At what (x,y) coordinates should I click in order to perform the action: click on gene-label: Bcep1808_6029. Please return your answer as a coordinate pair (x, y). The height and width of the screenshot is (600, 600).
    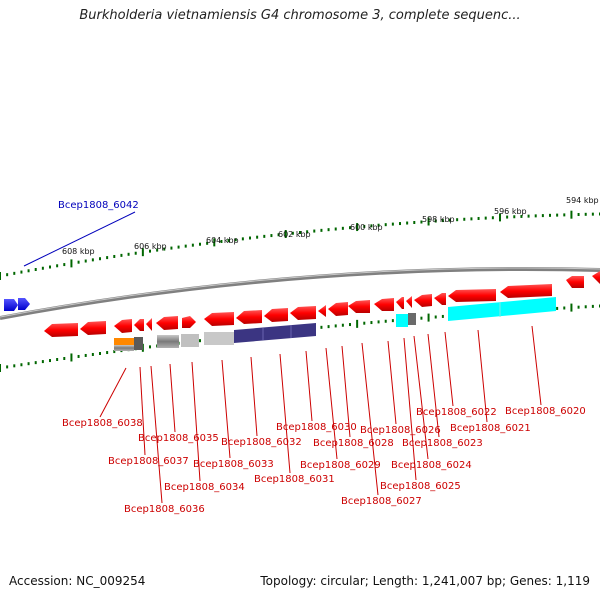
    Looking at the image, I should click on (340, 465).